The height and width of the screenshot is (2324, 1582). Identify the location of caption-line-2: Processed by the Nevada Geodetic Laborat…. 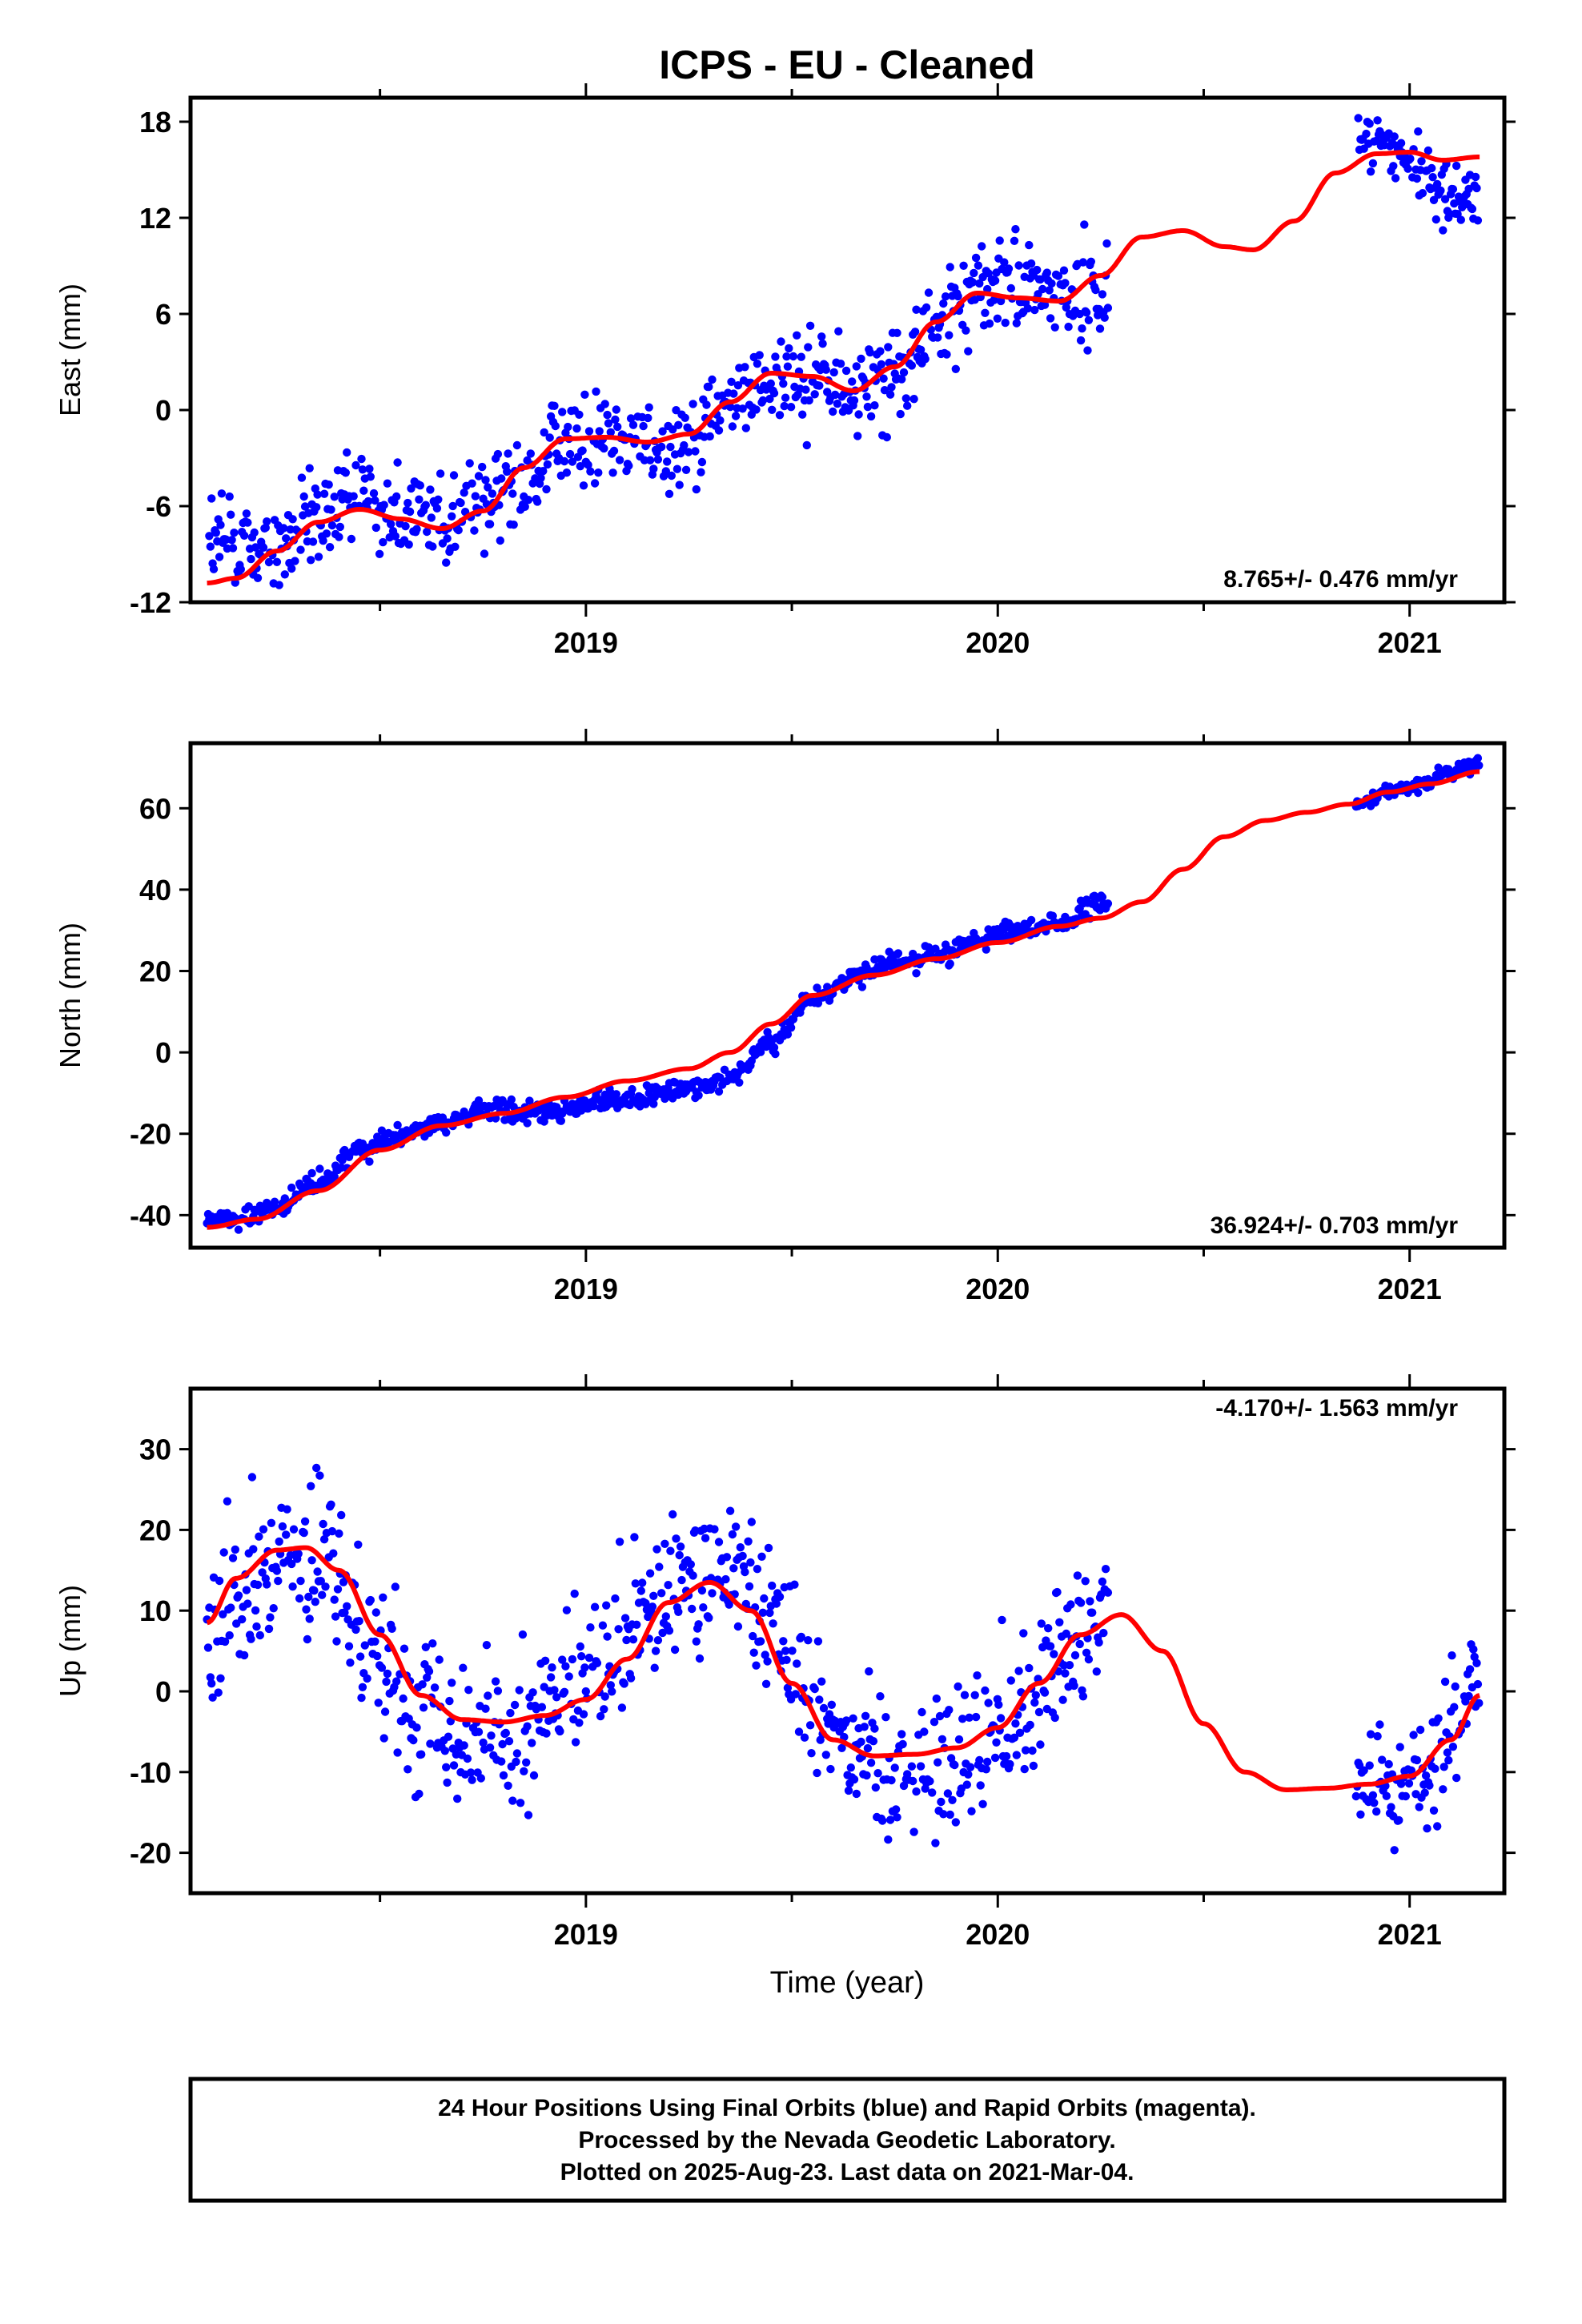
(847, 2140).